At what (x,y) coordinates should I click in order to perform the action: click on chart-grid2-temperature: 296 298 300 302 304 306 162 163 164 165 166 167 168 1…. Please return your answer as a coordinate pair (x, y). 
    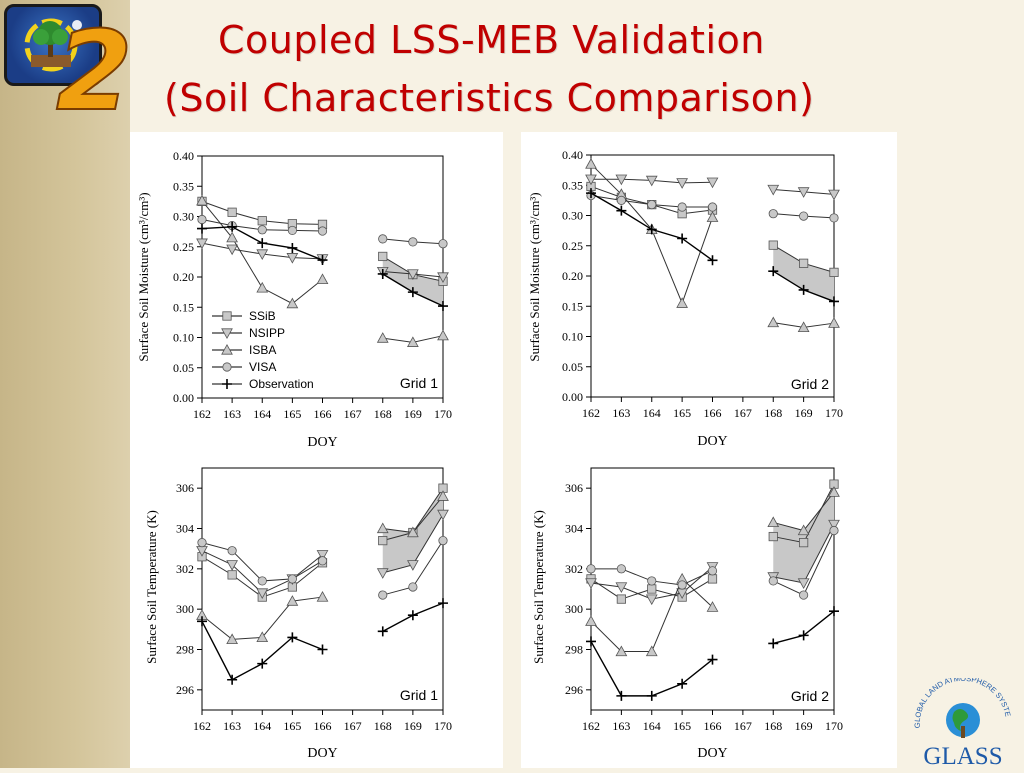
    Looking at the image, I should click on (687, 614).